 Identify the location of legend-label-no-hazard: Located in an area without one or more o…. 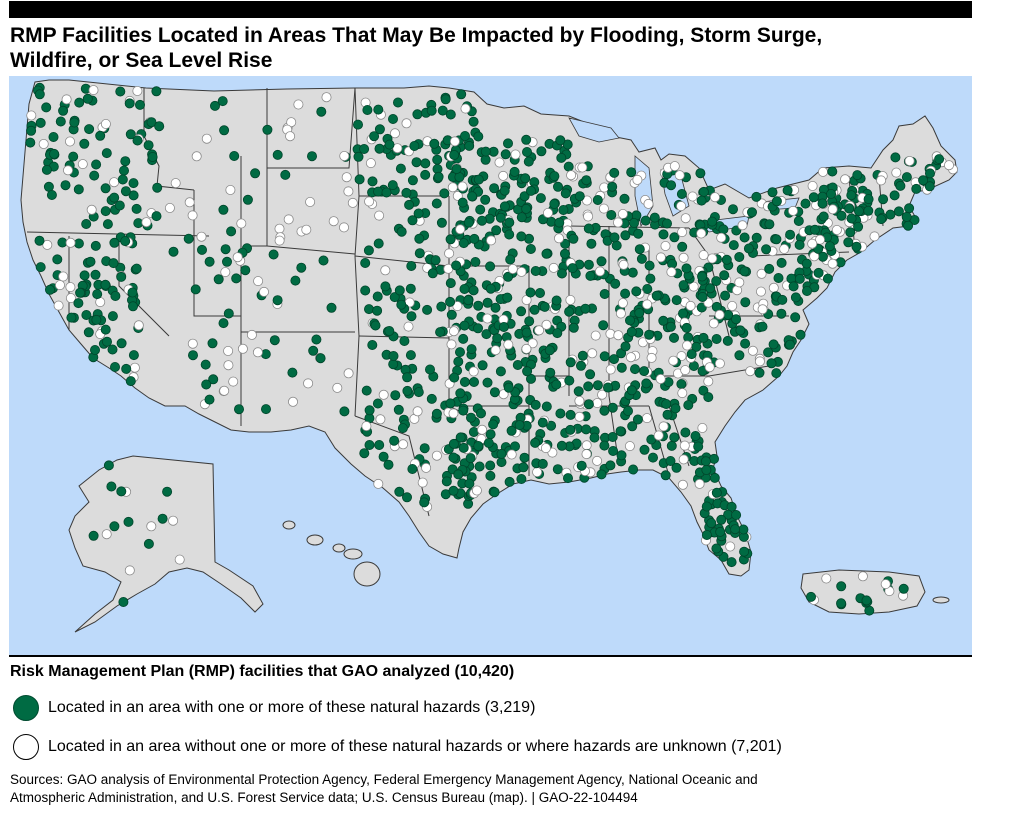
(415, 746).